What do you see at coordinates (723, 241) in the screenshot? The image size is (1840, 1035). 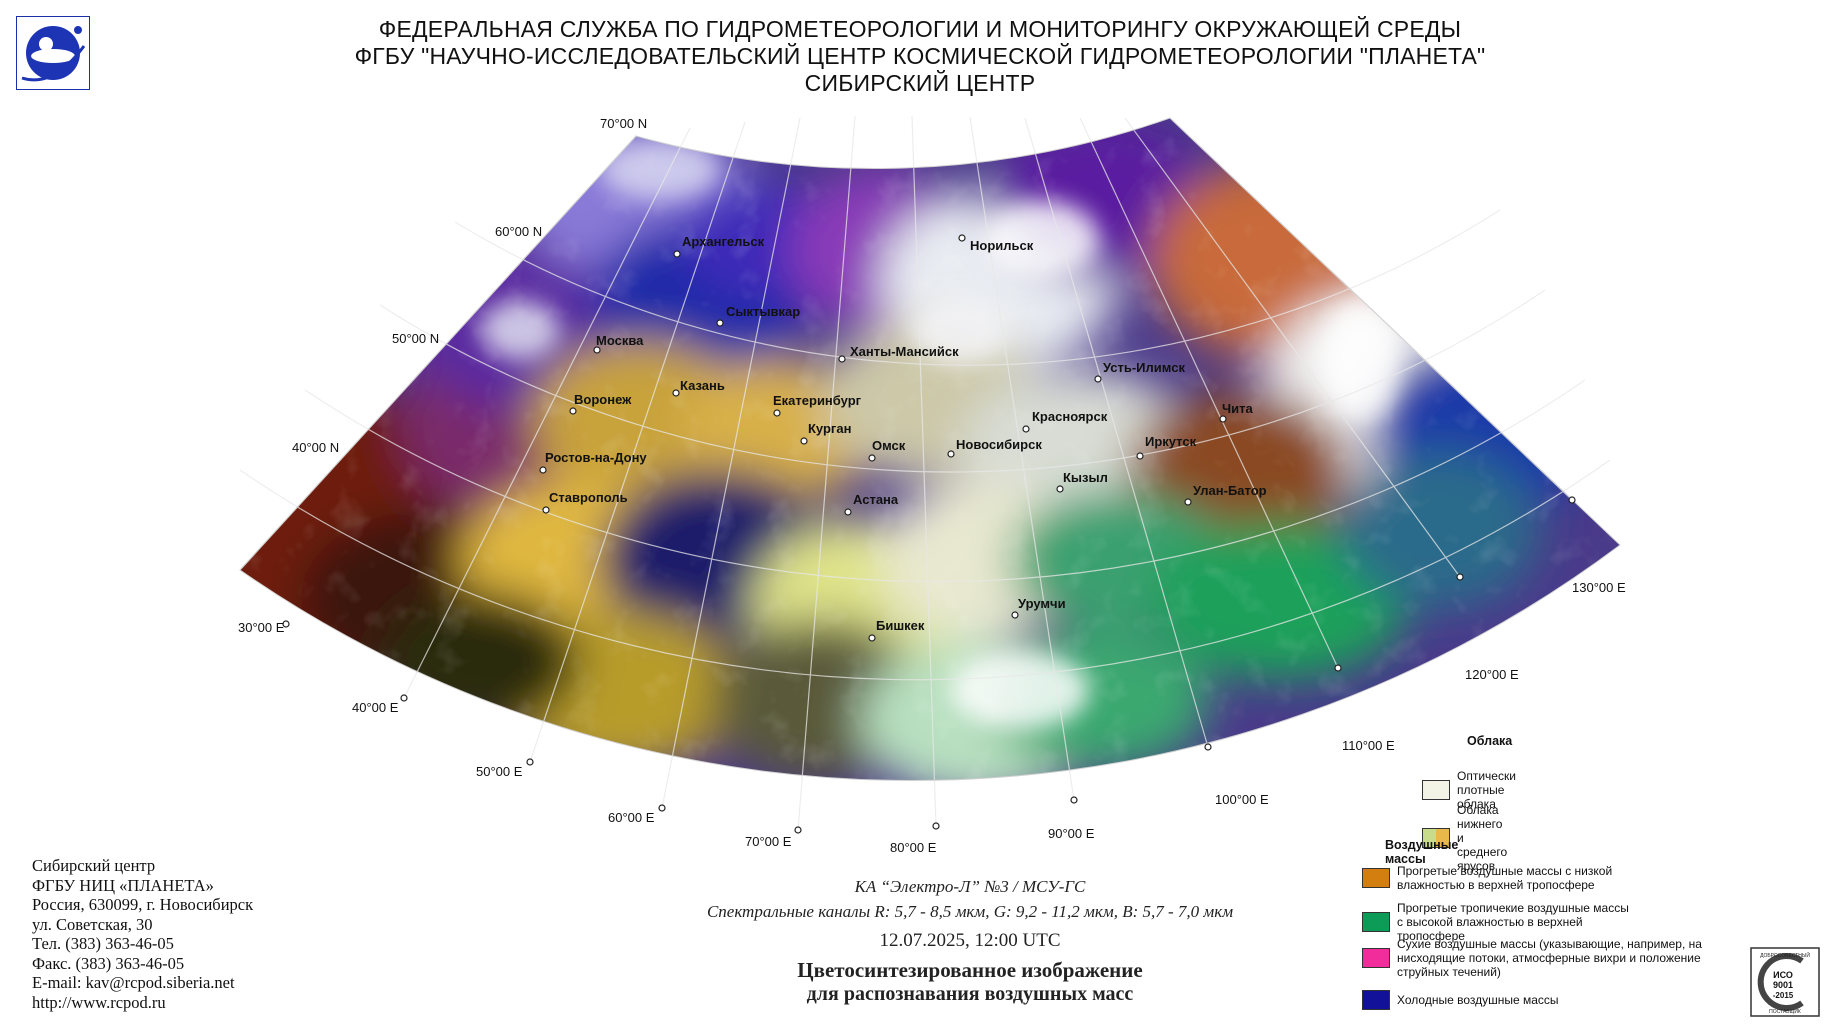 I see `city-arkhangelsk: Архангельск` at bounding box center [723, 241].